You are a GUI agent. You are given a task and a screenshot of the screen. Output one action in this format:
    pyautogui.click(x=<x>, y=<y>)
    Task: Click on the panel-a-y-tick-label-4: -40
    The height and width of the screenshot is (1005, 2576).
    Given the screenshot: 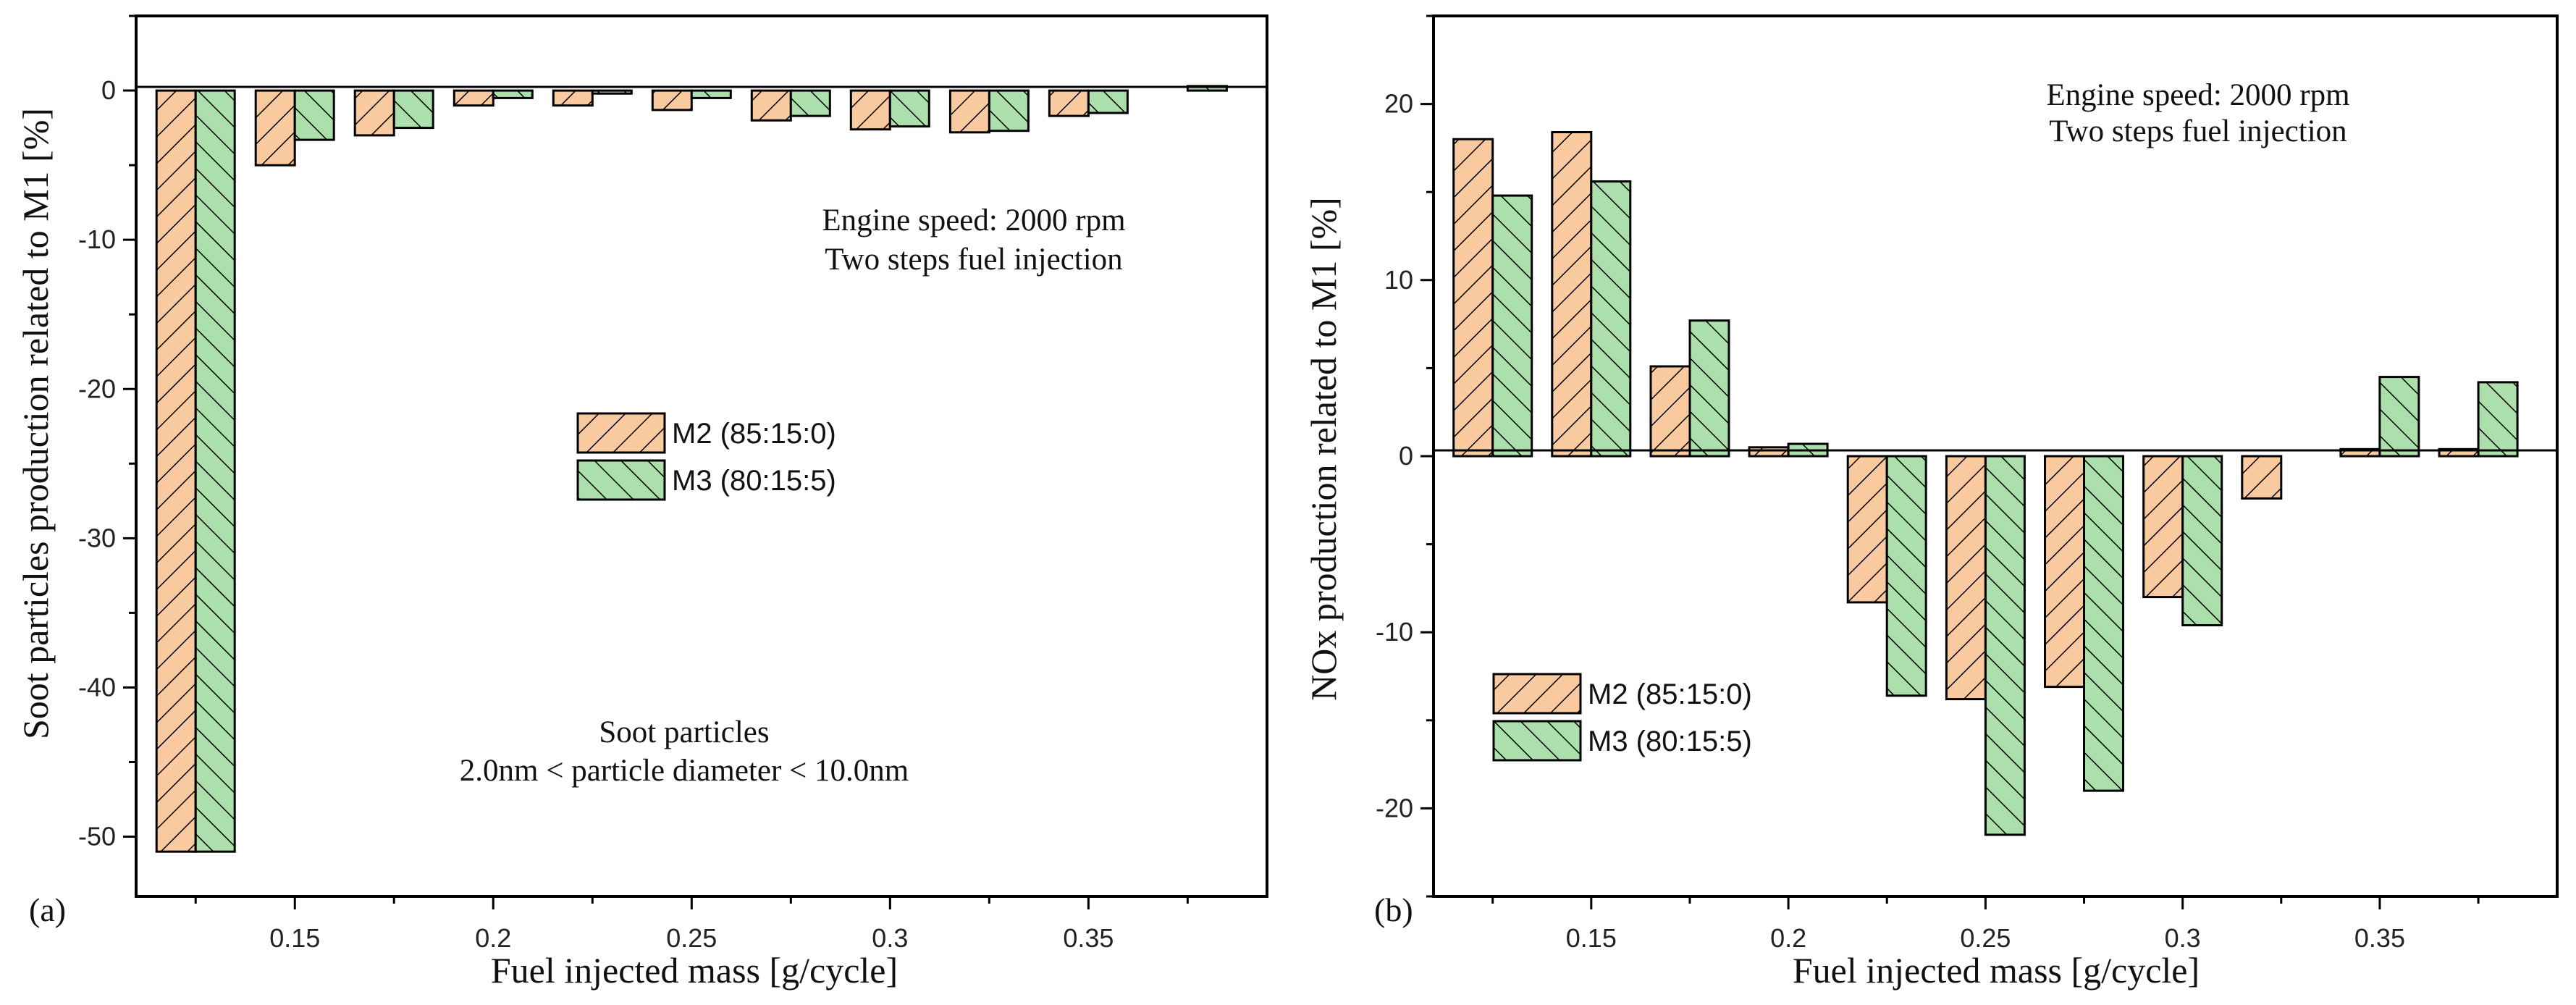 What is the action you would take?
    pyautogui.click(x=97, y=687)
    